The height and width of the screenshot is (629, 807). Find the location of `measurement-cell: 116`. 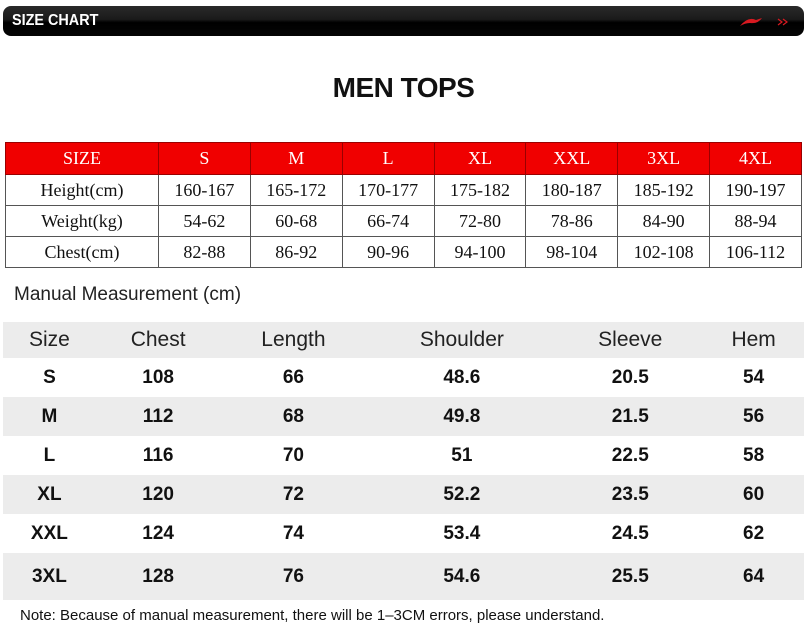

measurement-cell: 116 is located at coordinates (158, 455).